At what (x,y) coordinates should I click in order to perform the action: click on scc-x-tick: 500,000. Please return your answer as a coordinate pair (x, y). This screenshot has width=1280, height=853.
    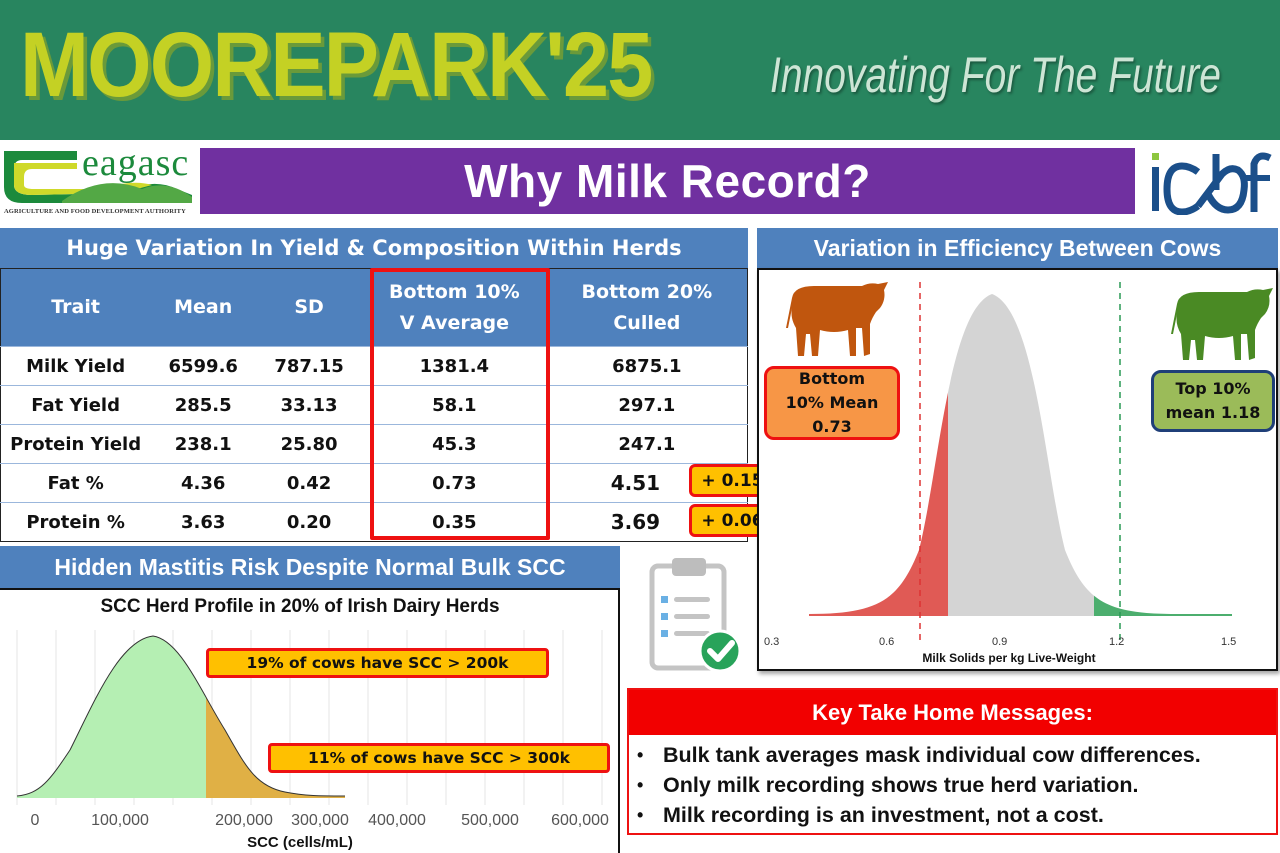
    Looking at the image, I should click on (490, 820).